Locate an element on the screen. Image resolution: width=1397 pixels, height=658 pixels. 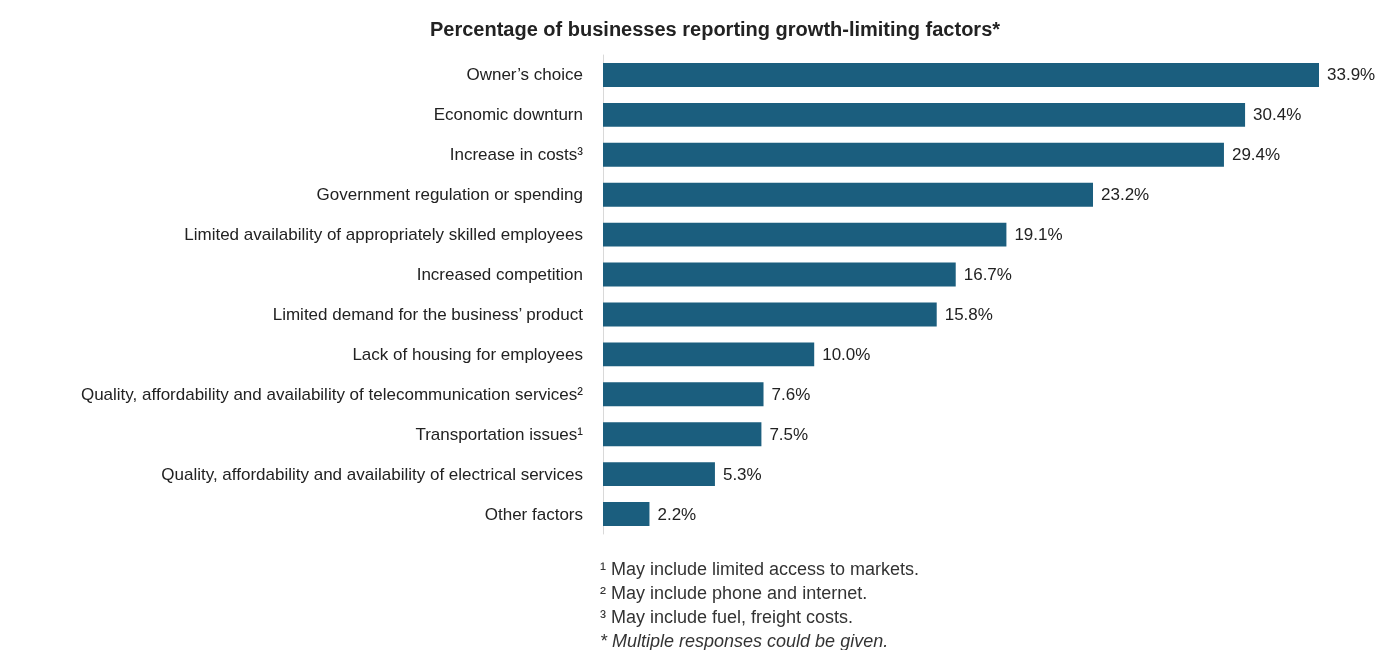
data-label: 30.4% is located at coordinates (1277, 115).